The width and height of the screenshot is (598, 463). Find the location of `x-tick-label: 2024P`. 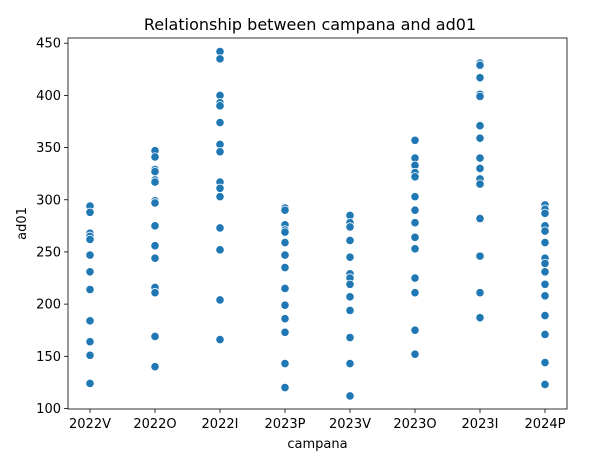

x-tick-label: 2024P is located at coordinates (545, 424).